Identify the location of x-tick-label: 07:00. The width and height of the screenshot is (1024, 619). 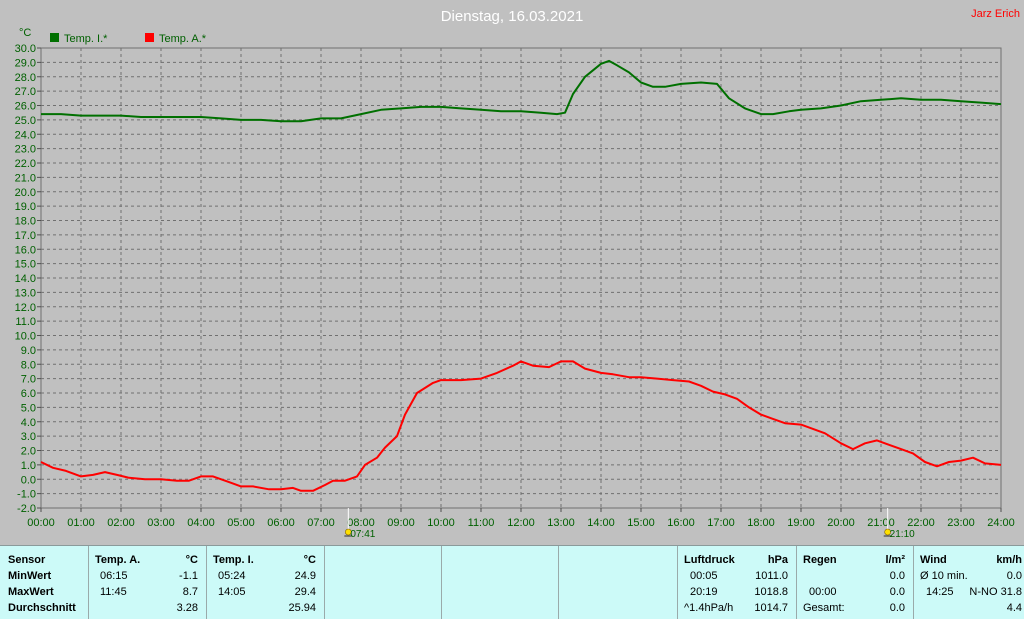
(321, 523).